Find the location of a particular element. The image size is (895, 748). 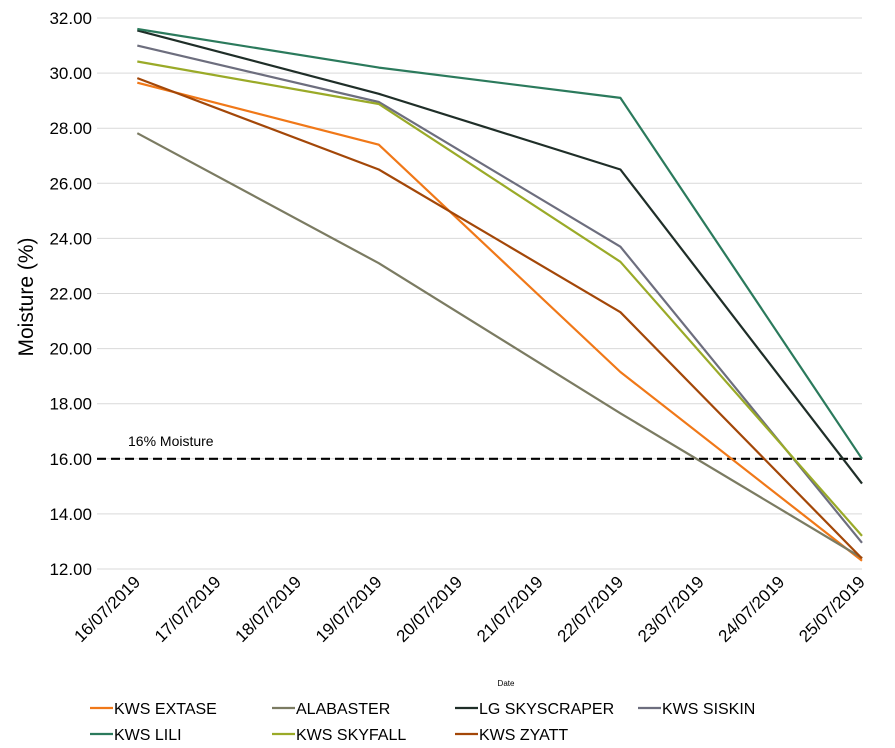

y-axis-title: Moisture (%) is located at coordinates (26, 296).